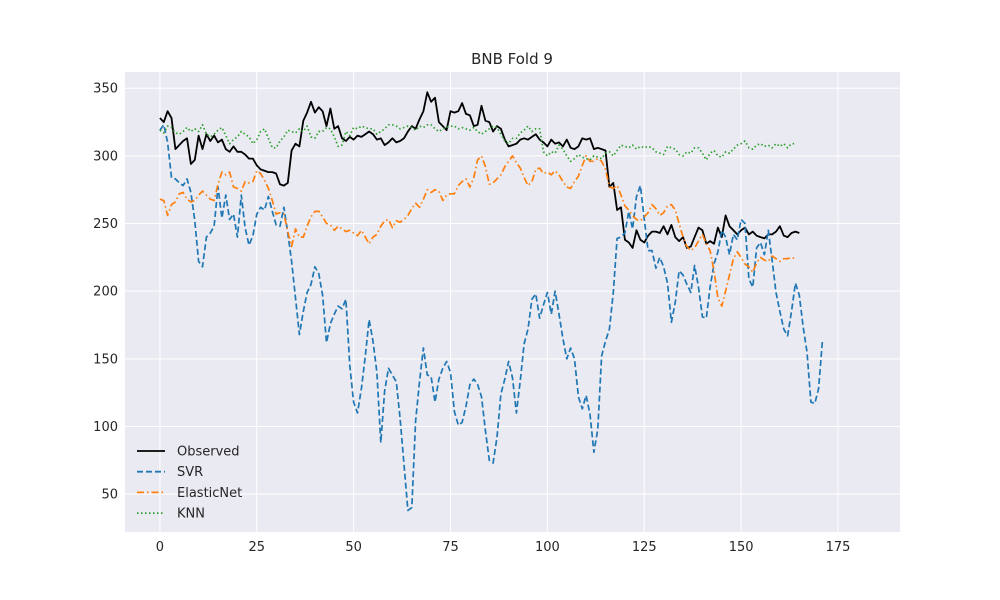 The image size is (1000, 600). What do you see at coordinates (189, 483) in the screenshot?
I see `legend: Observed SVR ElasticNet KNN` at bounding box center [189, 483].